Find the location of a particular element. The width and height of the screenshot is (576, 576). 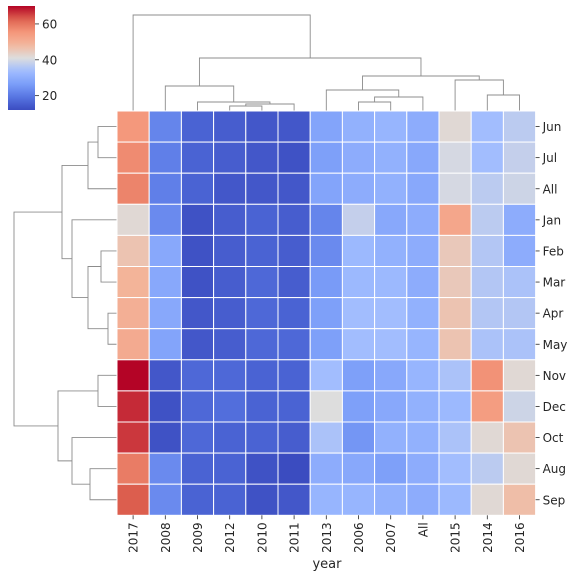

column-tick-label: 2011 is located at coordinates (295, 537).